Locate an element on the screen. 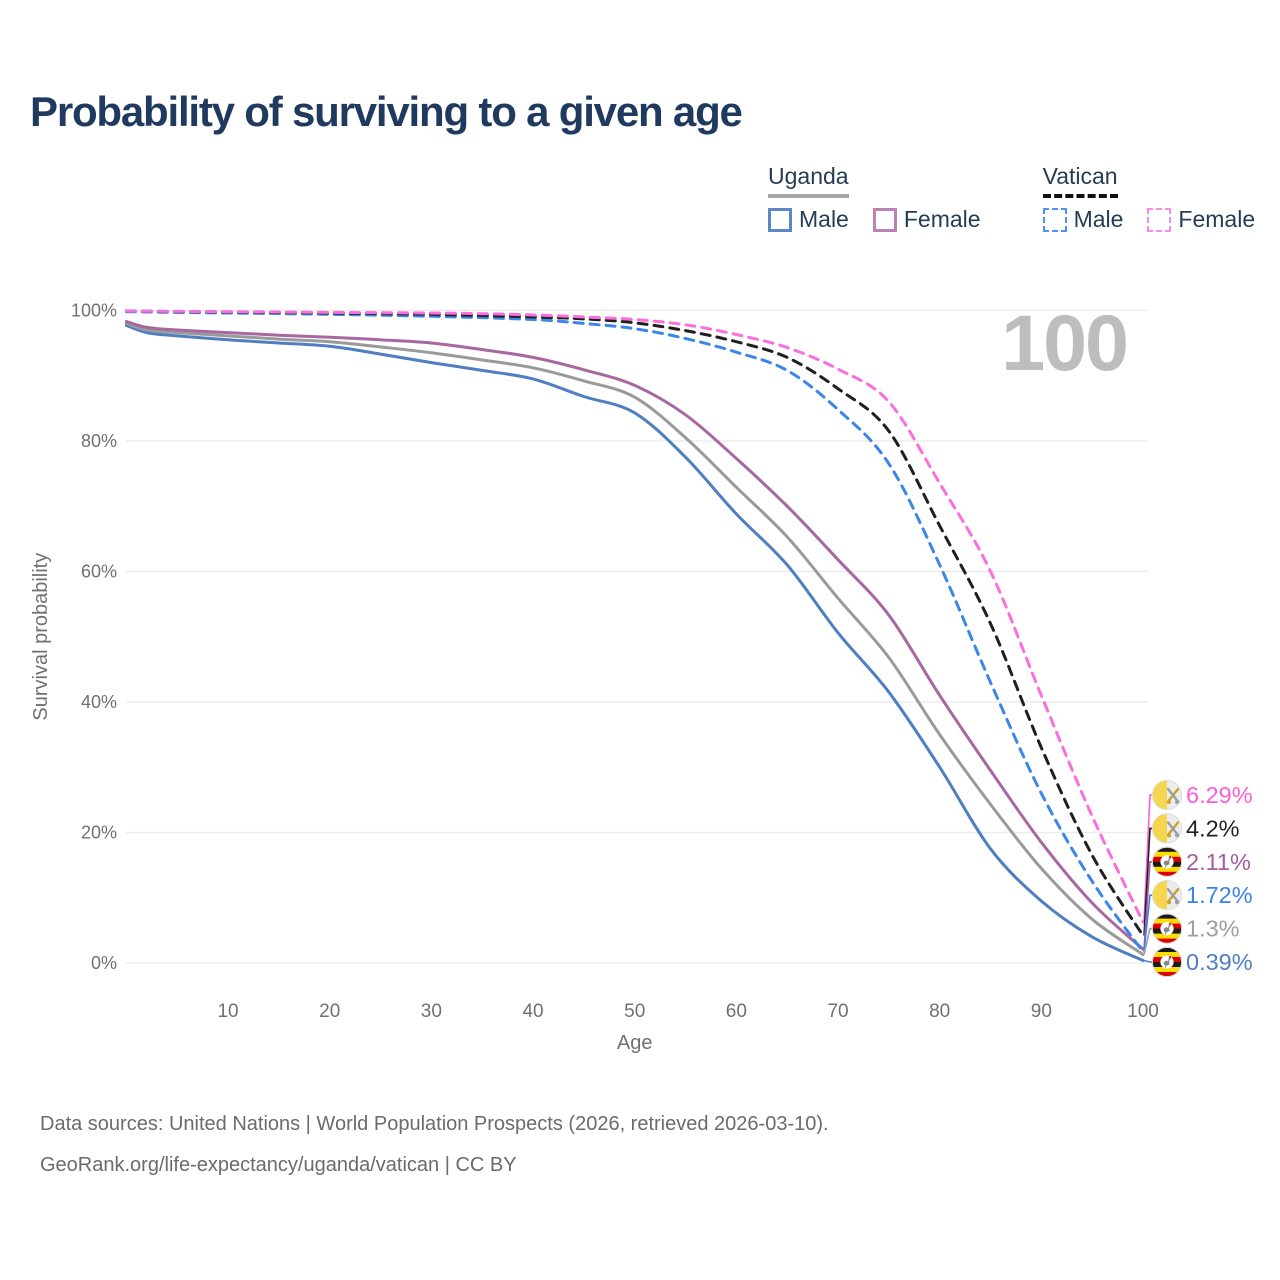 Image resolution: width=1280 pixels, height=1280 pixels. x-tick-label: 90 is located at coordinates (1041, 1011).